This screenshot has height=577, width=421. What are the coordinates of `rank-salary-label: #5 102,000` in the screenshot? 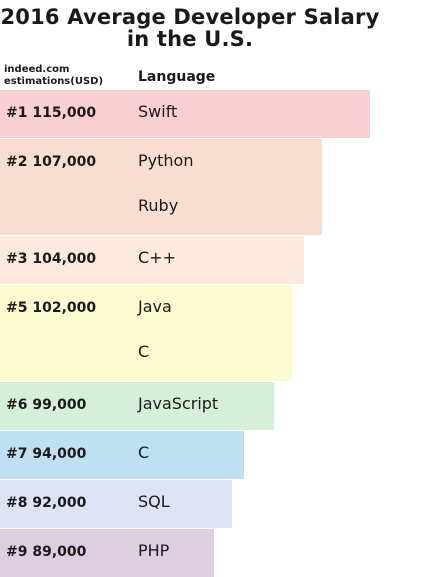 It's located at (51, 308).